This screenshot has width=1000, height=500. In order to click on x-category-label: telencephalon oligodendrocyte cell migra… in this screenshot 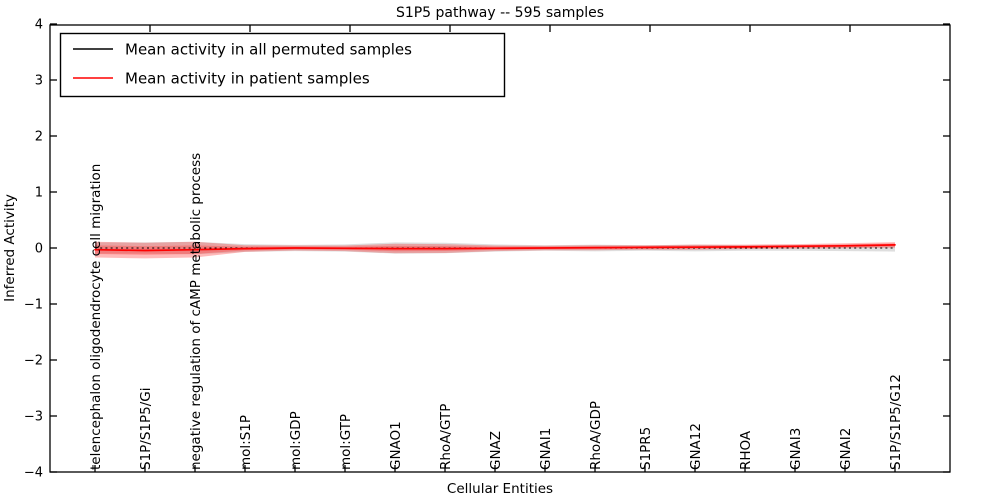, I will do `click(96, 317)`.